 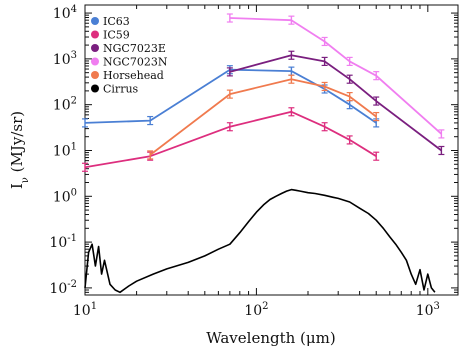 What do you see at coordinates (65, 59) in the screenshot?
I see `y-tick-label: 10³` at bounding box center [65, 59].